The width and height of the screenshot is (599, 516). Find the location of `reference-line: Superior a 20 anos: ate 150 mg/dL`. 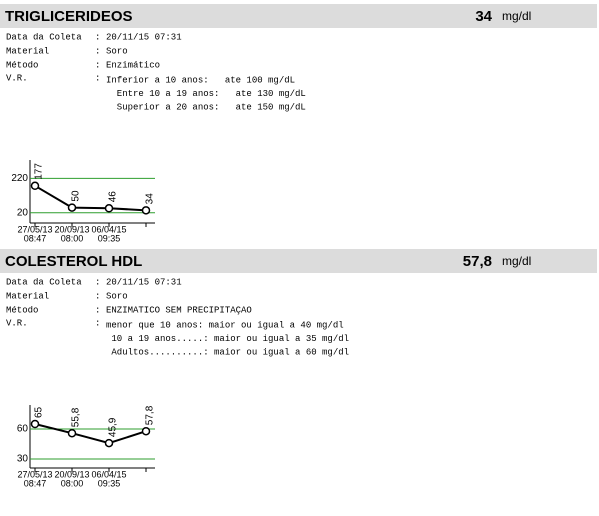

reference-line: Superior a 20 anos: ate 150 mg/dL is located at coordinates (206, 107).